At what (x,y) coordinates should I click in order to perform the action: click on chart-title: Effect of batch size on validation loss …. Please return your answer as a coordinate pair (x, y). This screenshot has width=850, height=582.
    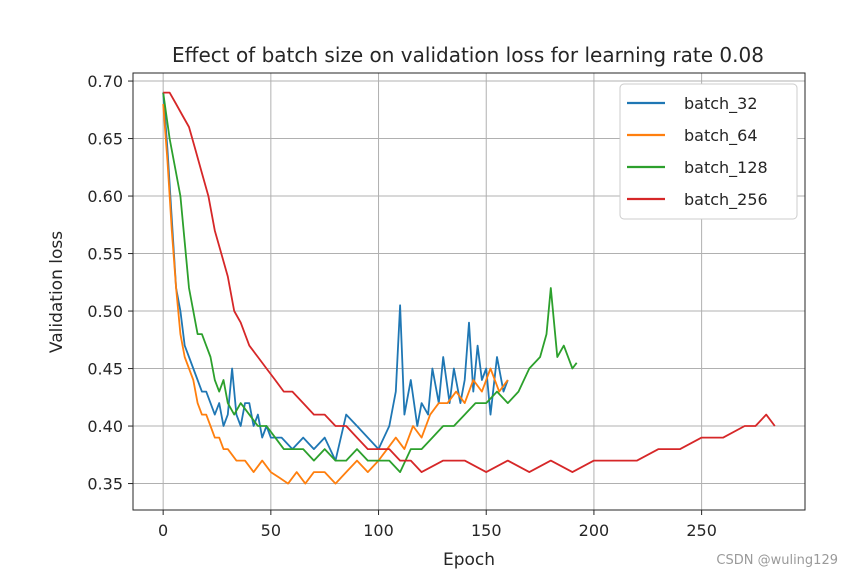
    Looking at the image, I should click on (468, 55).